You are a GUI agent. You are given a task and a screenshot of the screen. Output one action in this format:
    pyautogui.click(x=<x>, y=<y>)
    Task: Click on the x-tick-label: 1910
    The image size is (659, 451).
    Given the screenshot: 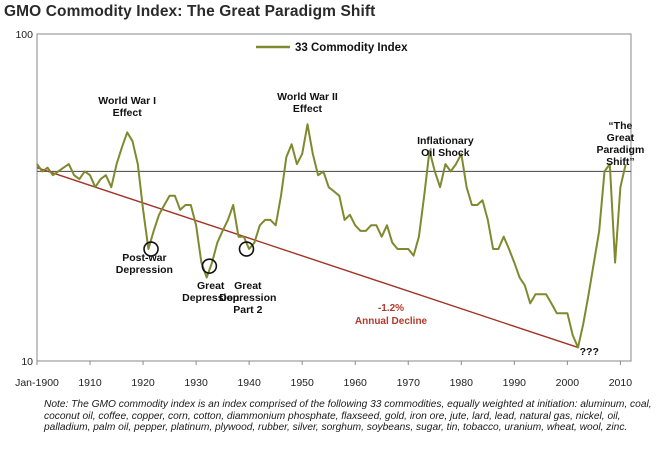 What is the action you would take?
    pyautogui.click(x=90, y=383)
    